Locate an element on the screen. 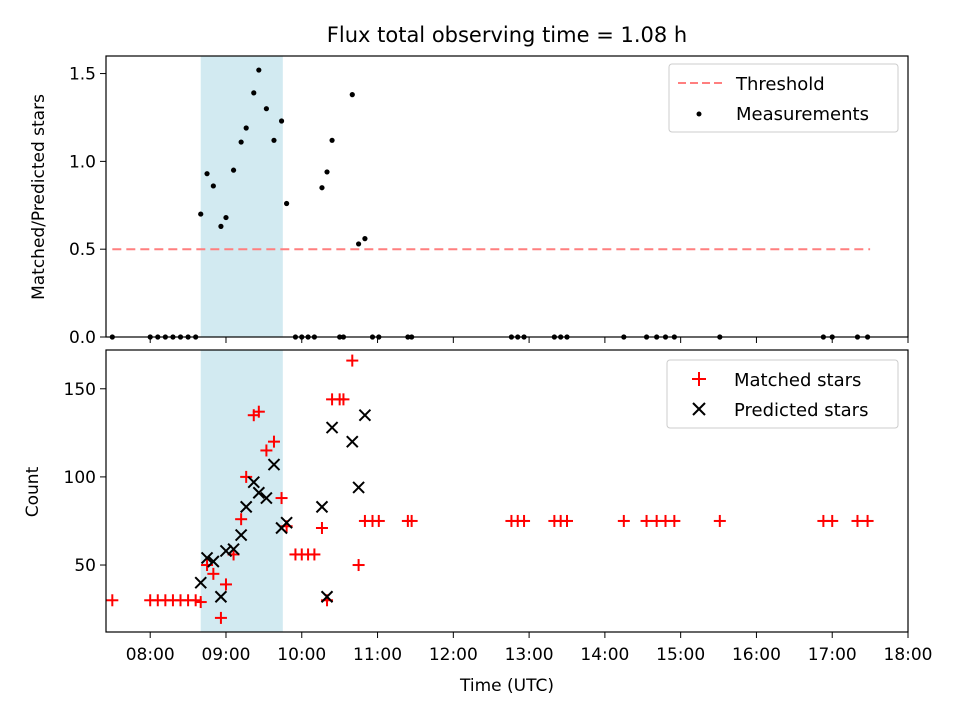  x-tick-label: 16:00 is located at coordinates (756, 655).